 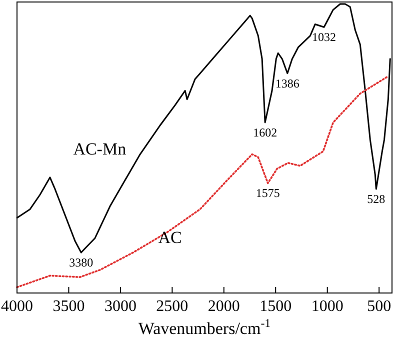 What do you see at coordinates (68, 306) in the screenshot?
I see `x-tick-label: 3500` at bounding box center [68, 306].